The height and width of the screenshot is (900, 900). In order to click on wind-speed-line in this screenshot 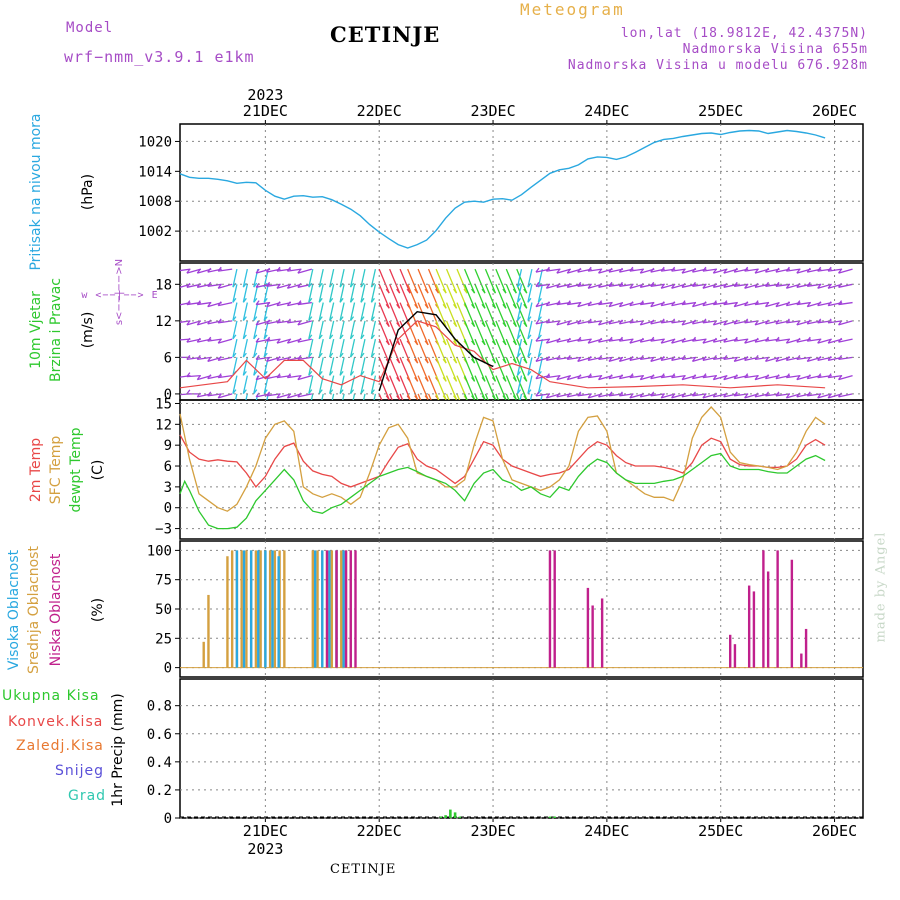, I will do `click(502, 354)`.